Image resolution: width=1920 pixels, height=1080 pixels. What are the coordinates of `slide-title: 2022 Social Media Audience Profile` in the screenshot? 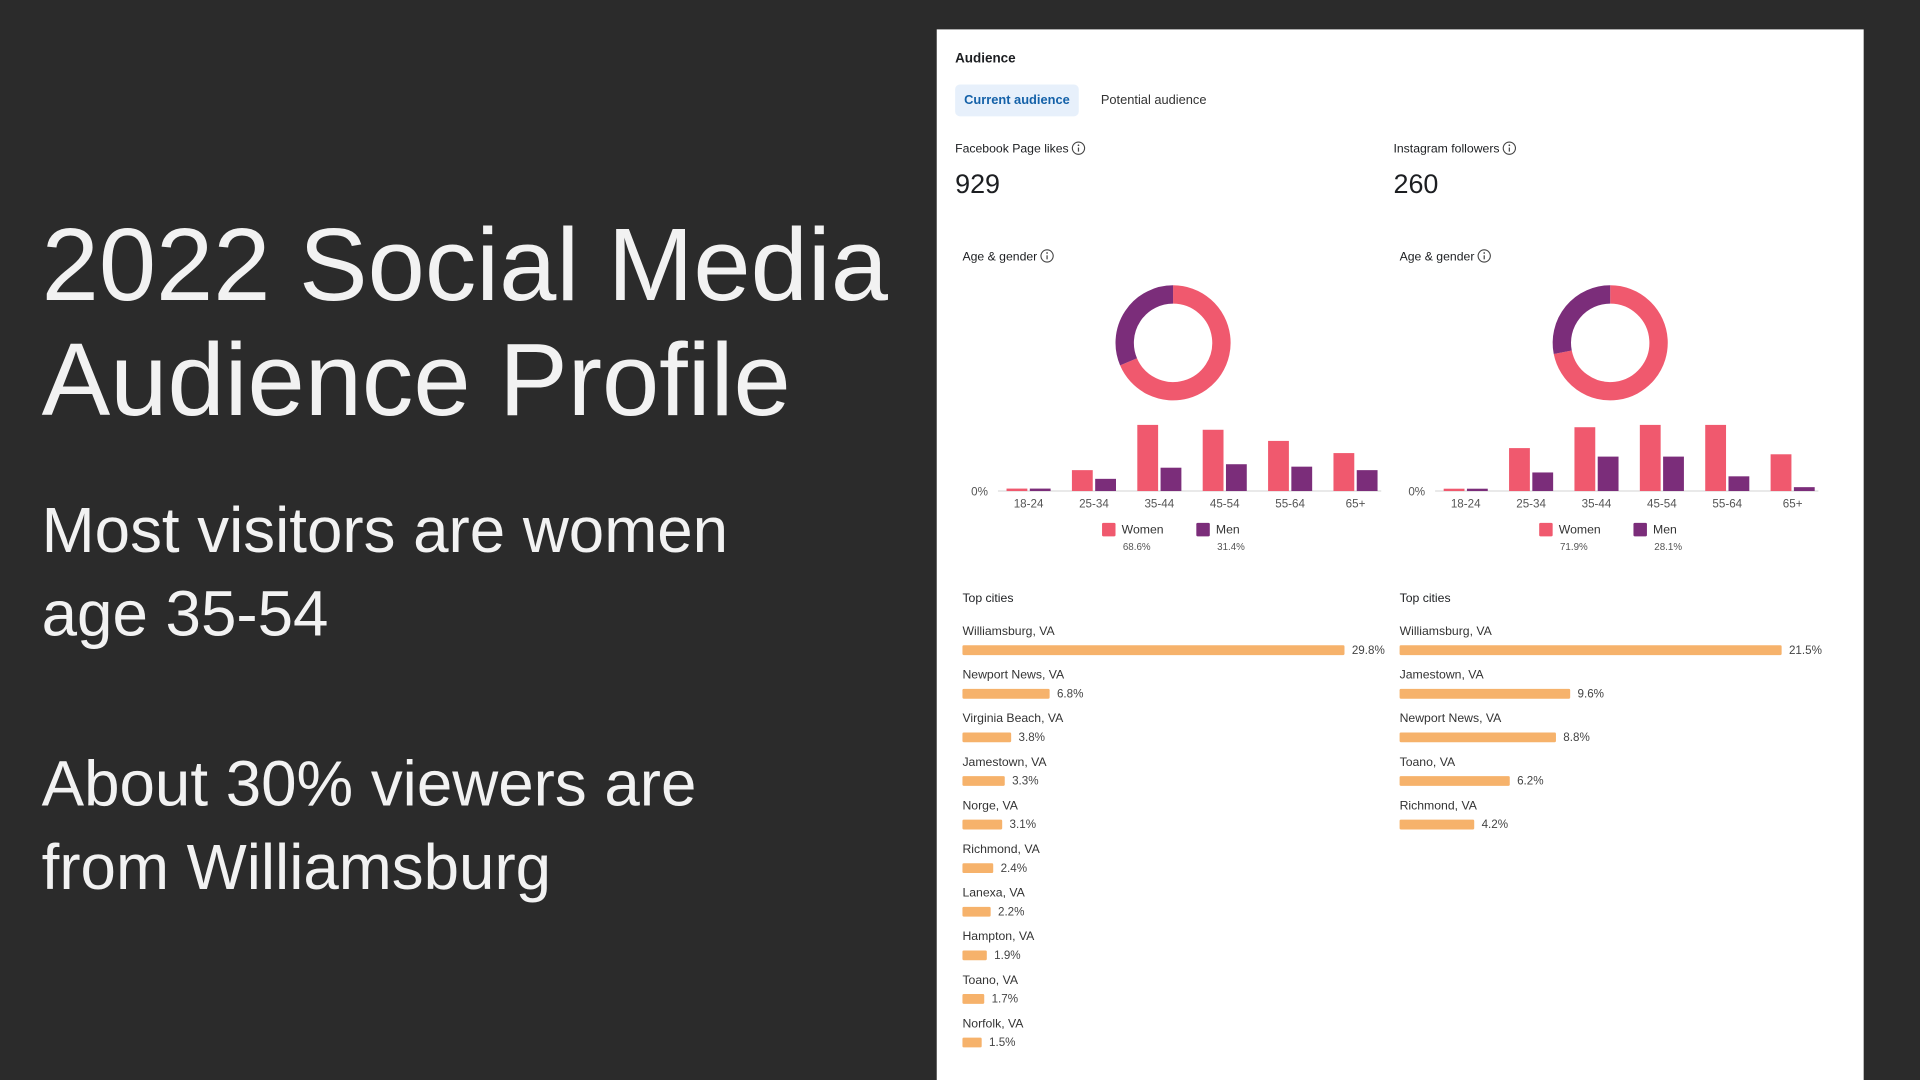 It's located at (464, 322).